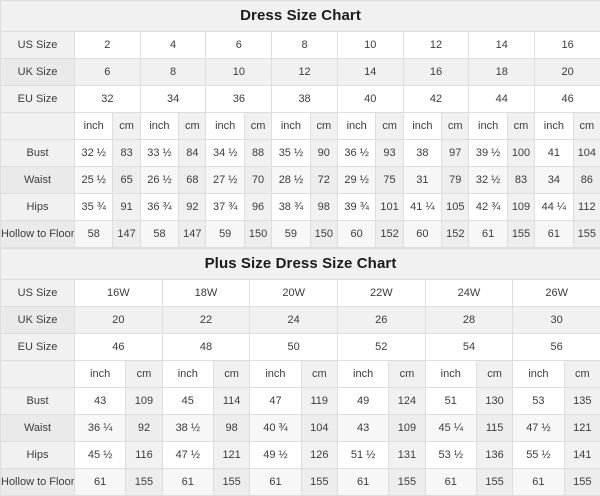  I want to click on measurement-cell-cm: 124, so click(407, 401).